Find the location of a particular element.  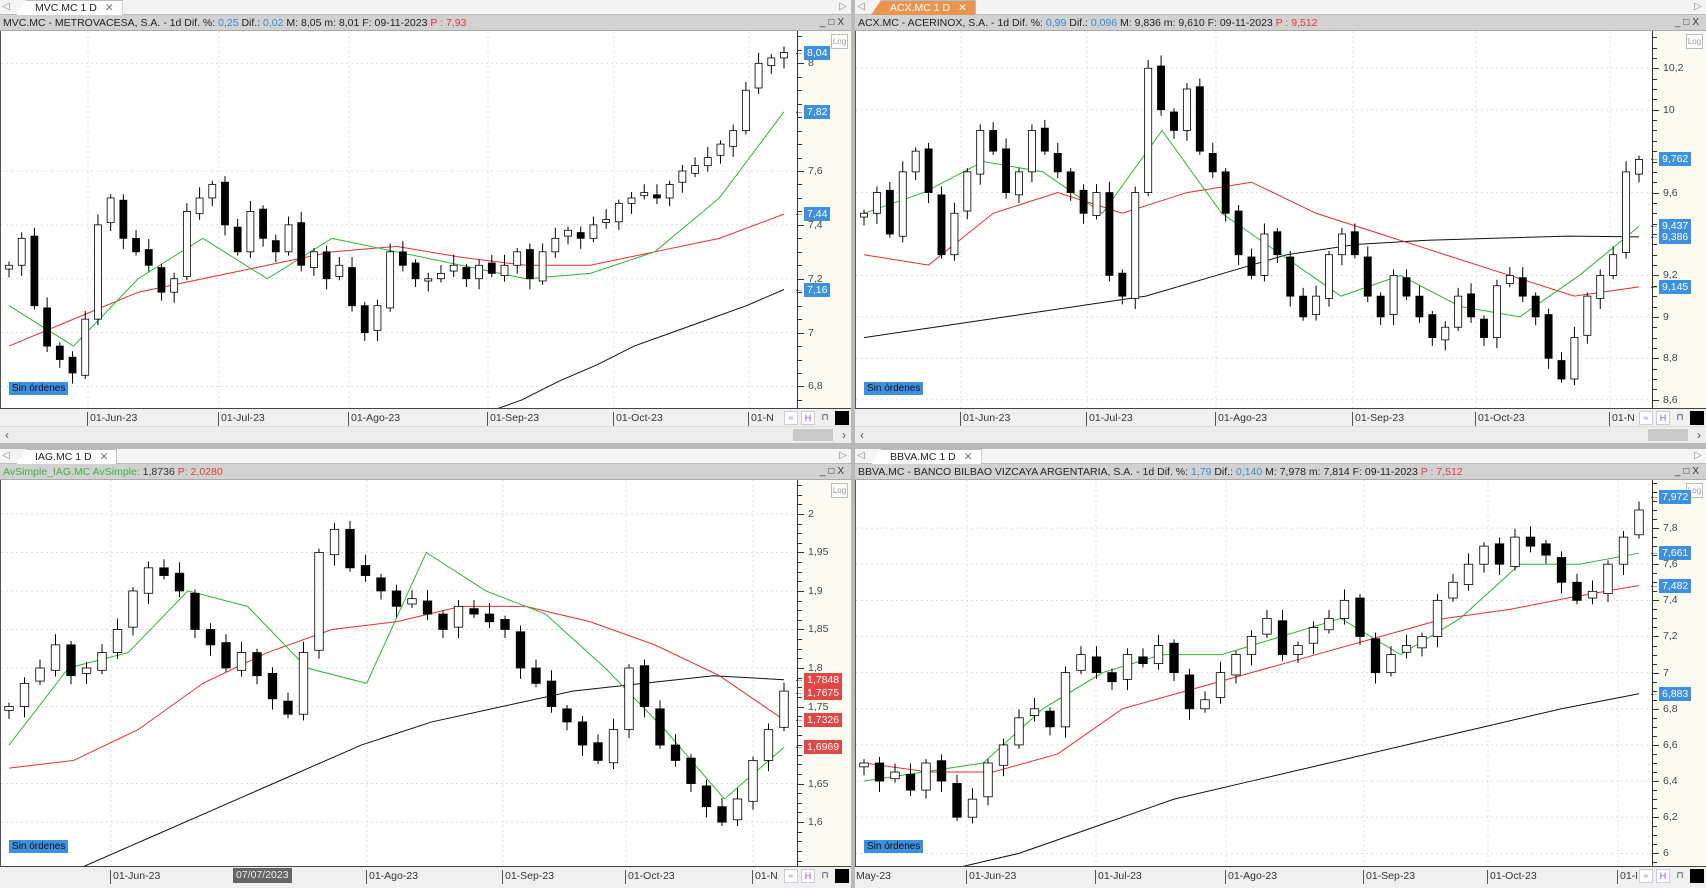

date-tick-label: 01-Jun-23 is located at coordinates (985, 419).